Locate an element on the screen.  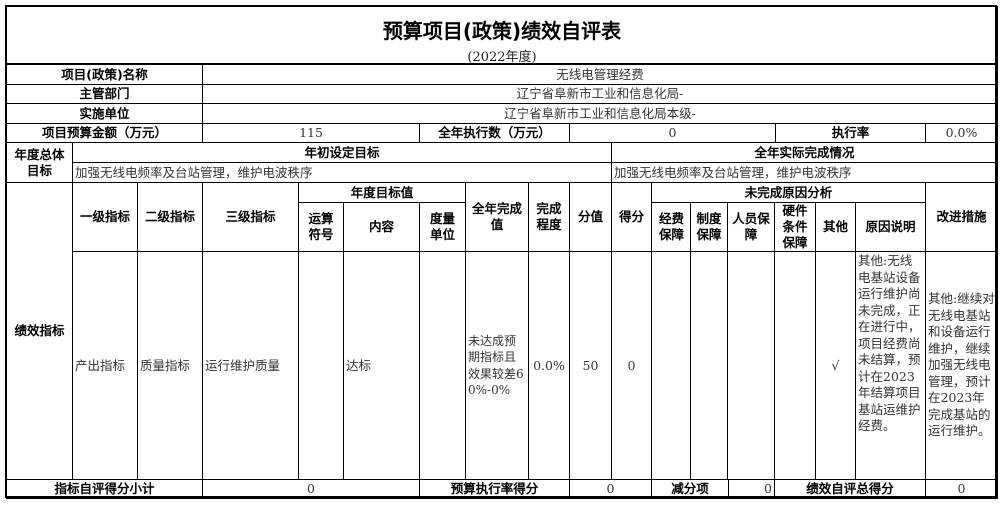
header-improvement: 改进措施 is located at coordinates (961, 217).